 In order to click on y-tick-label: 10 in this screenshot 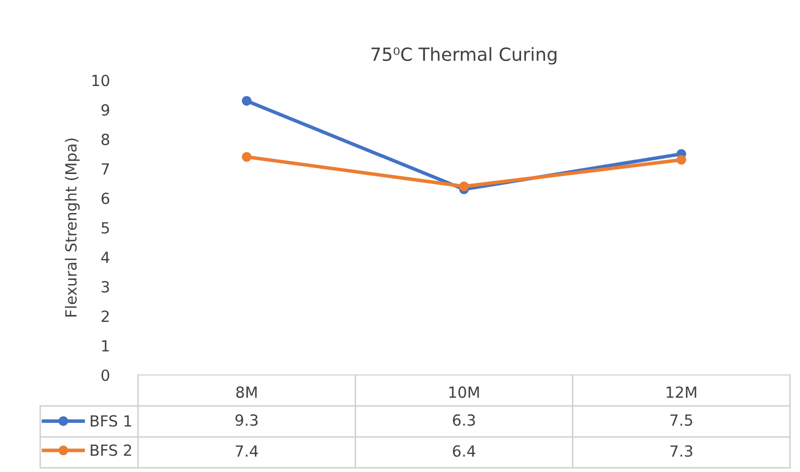, I will do `click(101, 80)`.